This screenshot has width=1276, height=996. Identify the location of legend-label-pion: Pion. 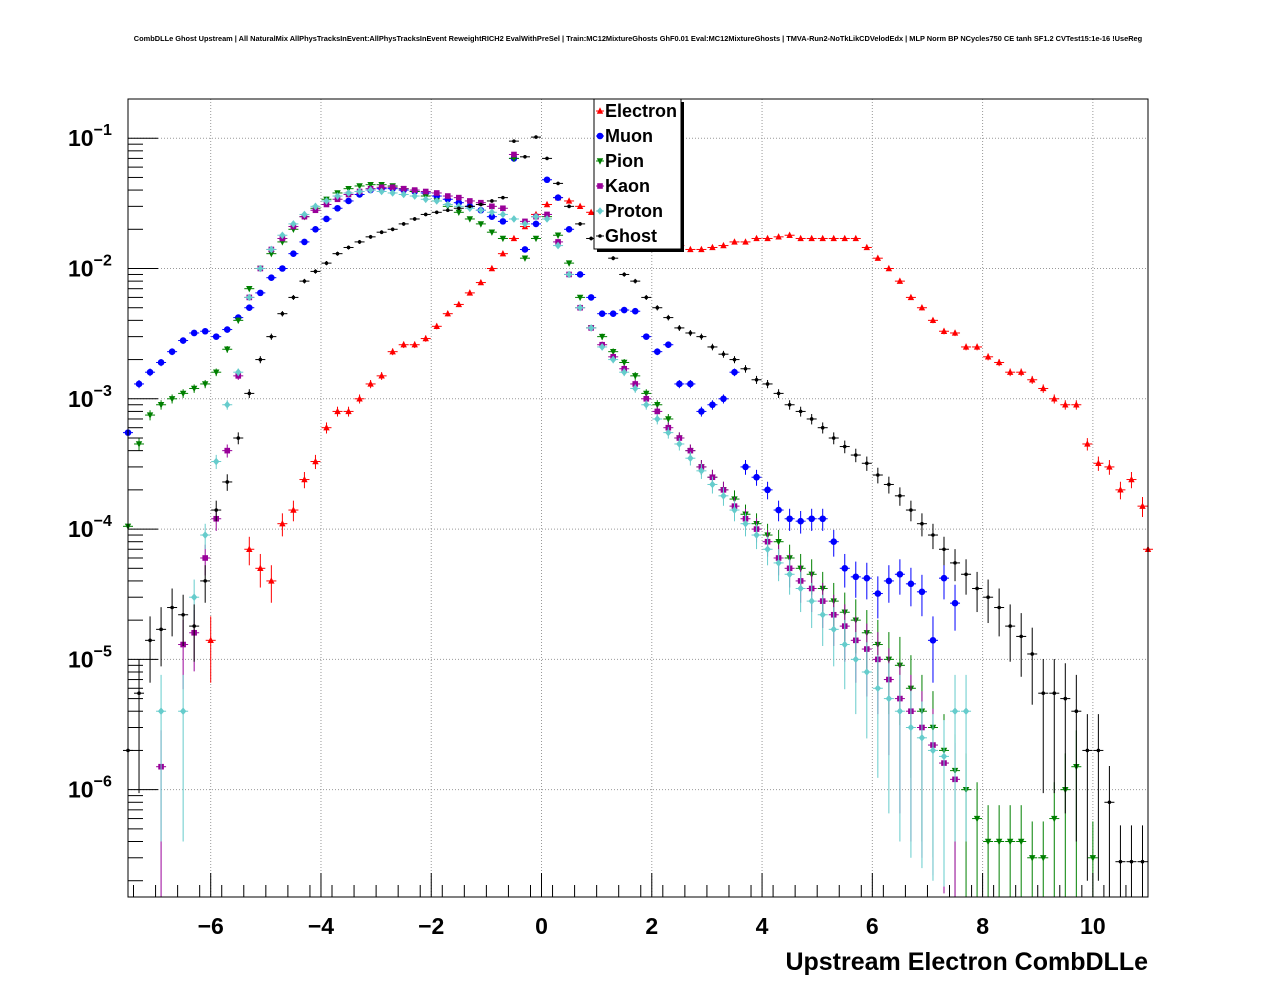
(624, 161).